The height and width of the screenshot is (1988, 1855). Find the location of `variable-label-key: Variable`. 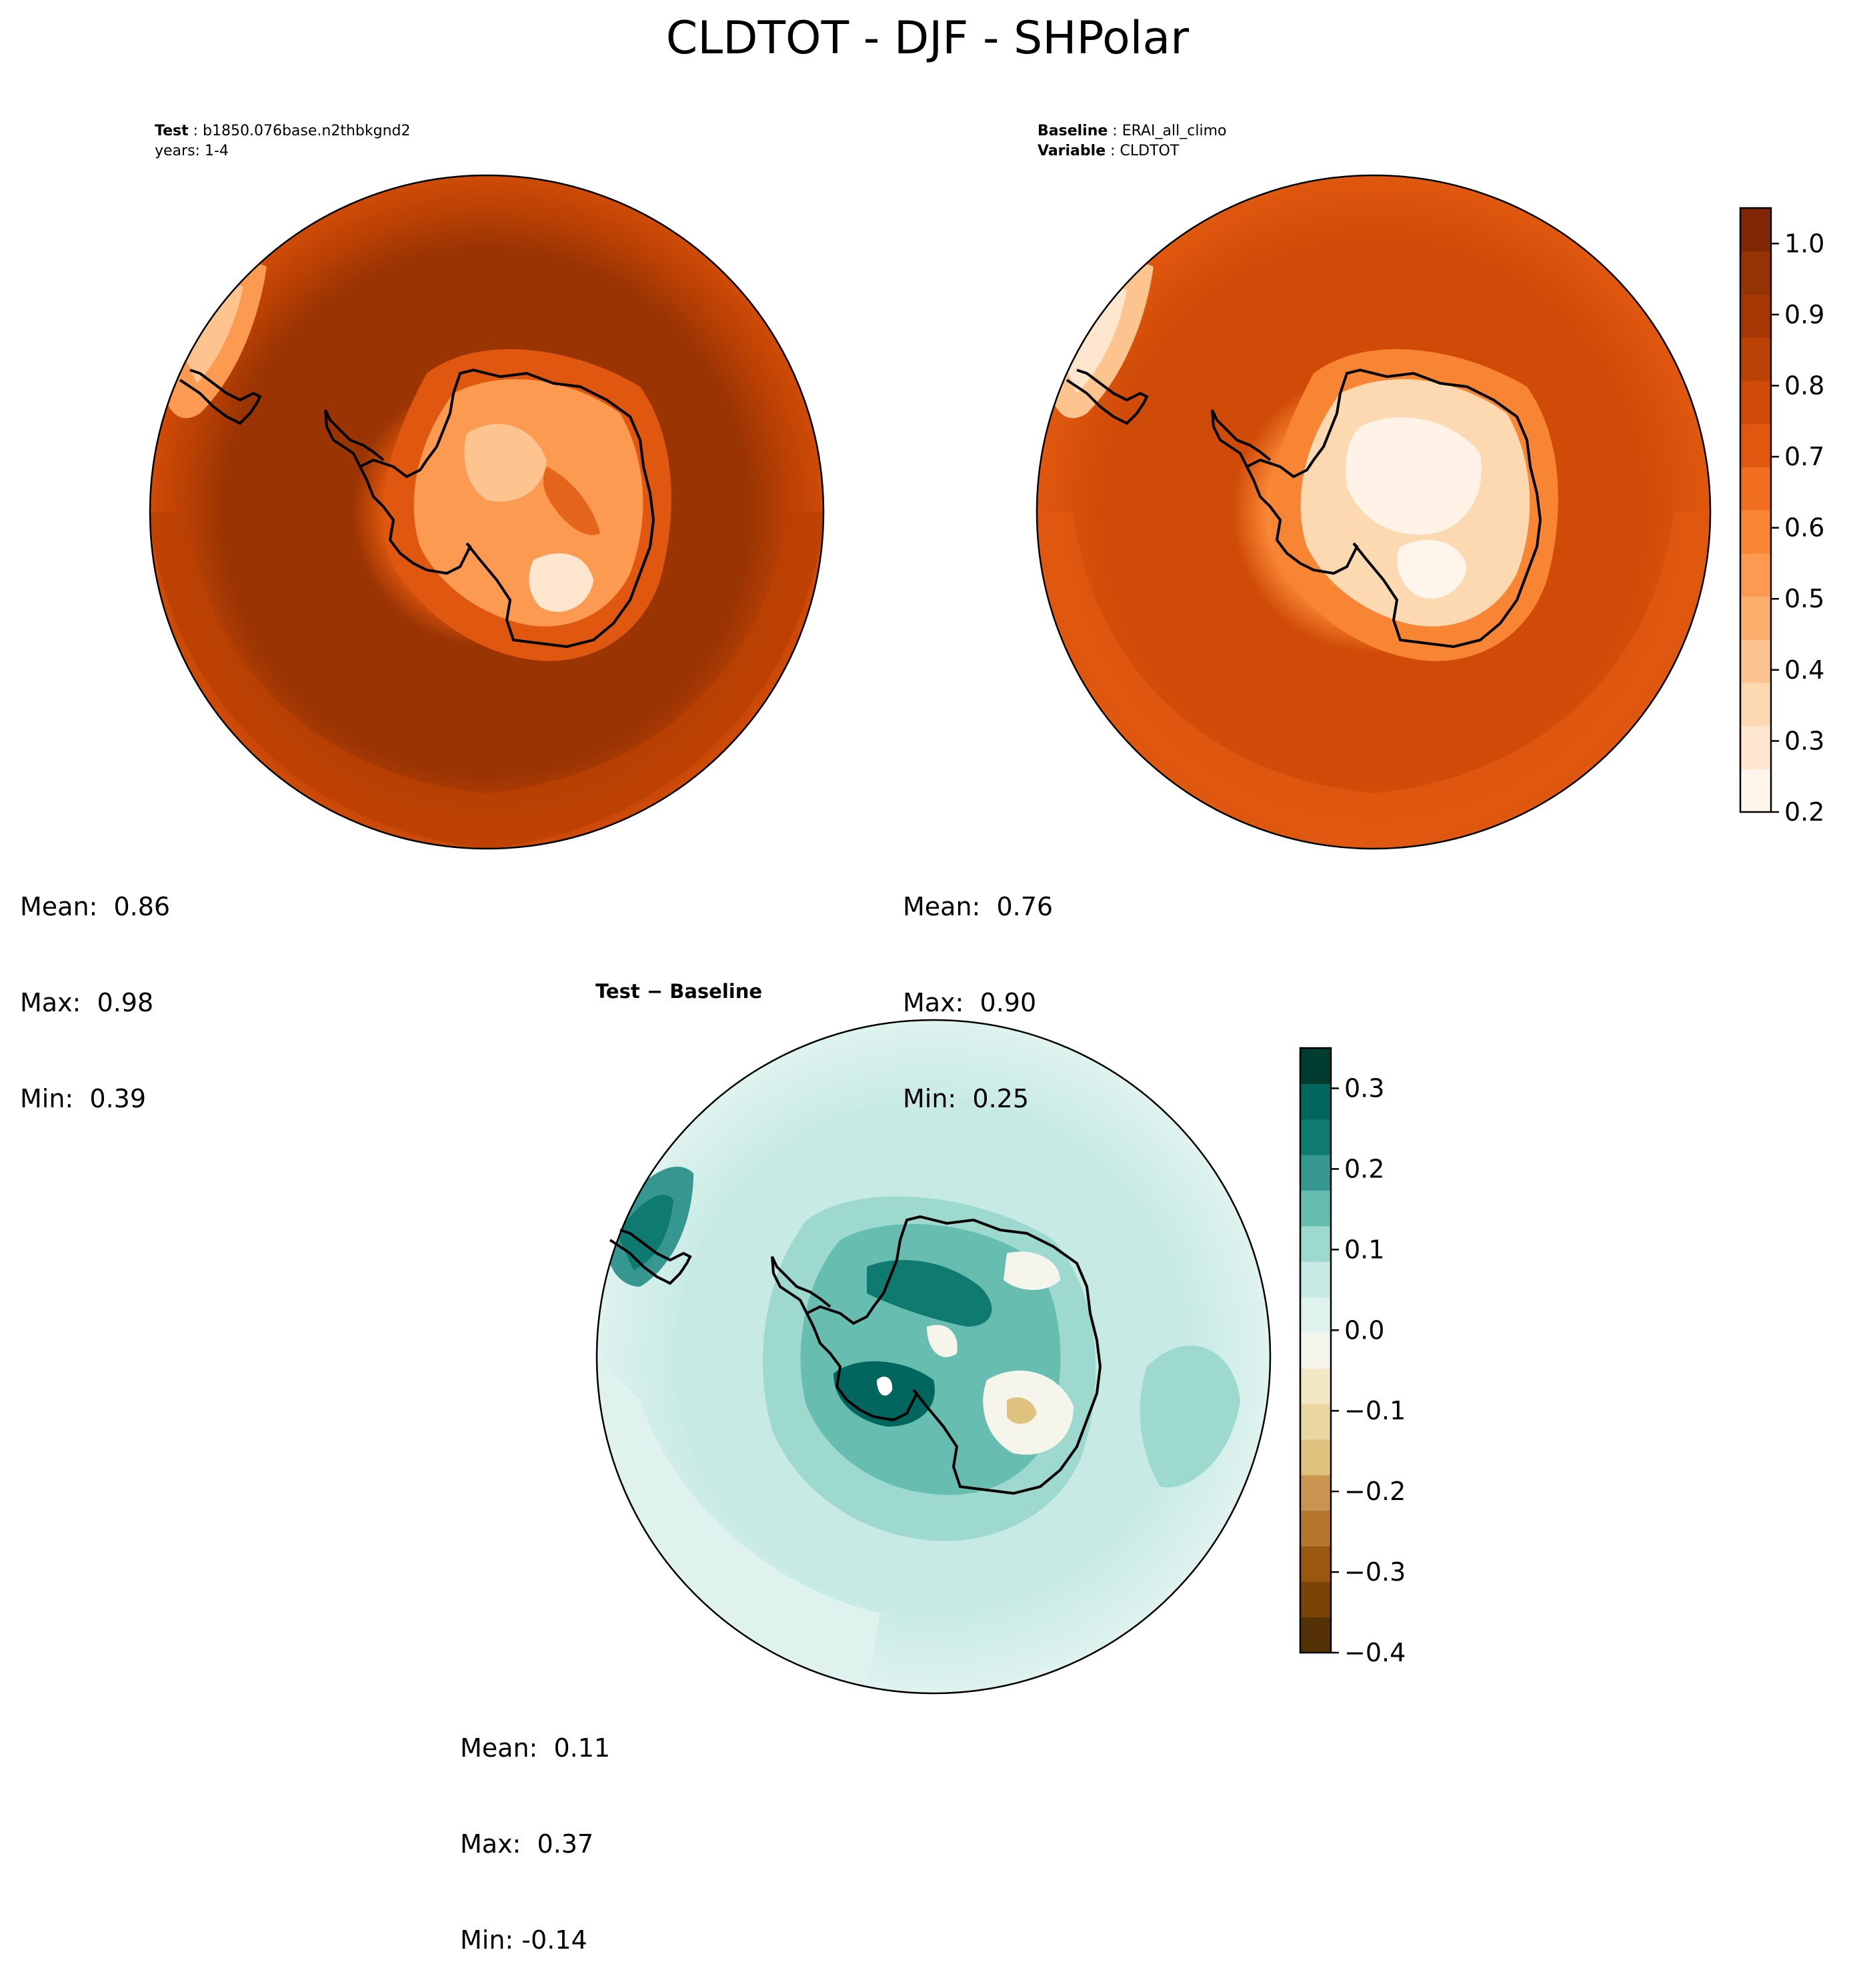

variable-label-key: Variable is located at coordinates (1072, 151).